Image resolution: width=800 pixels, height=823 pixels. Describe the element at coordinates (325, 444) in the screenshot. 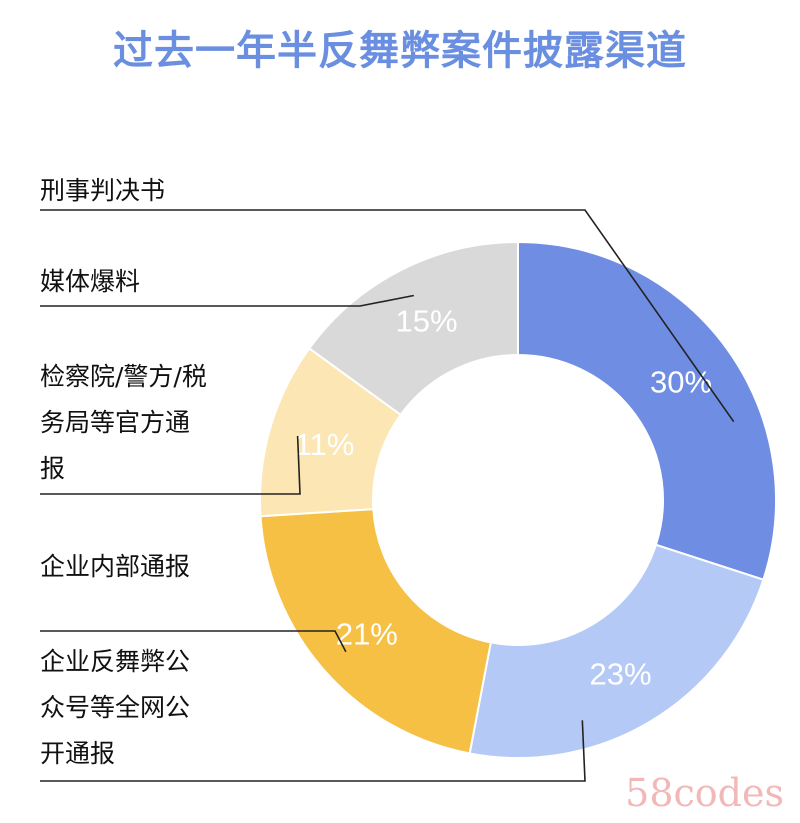

I see `slice-percent-label-jianchayuan: 11%` at that location.